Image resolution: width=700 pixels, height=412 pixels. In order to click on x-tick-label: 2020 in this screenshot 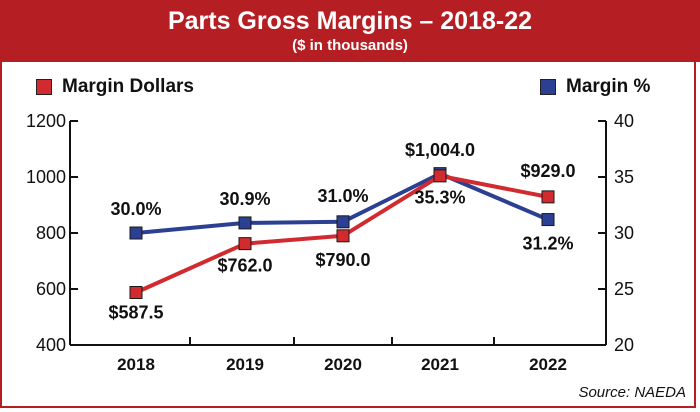, I will do `click(343, 364)`.